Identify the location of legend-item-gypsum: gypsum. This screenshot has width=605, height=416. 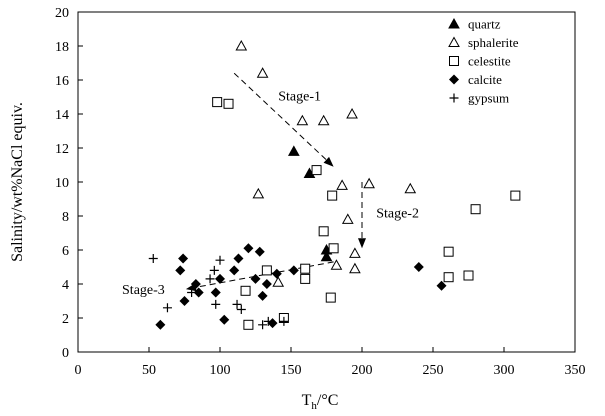
(479, 98).